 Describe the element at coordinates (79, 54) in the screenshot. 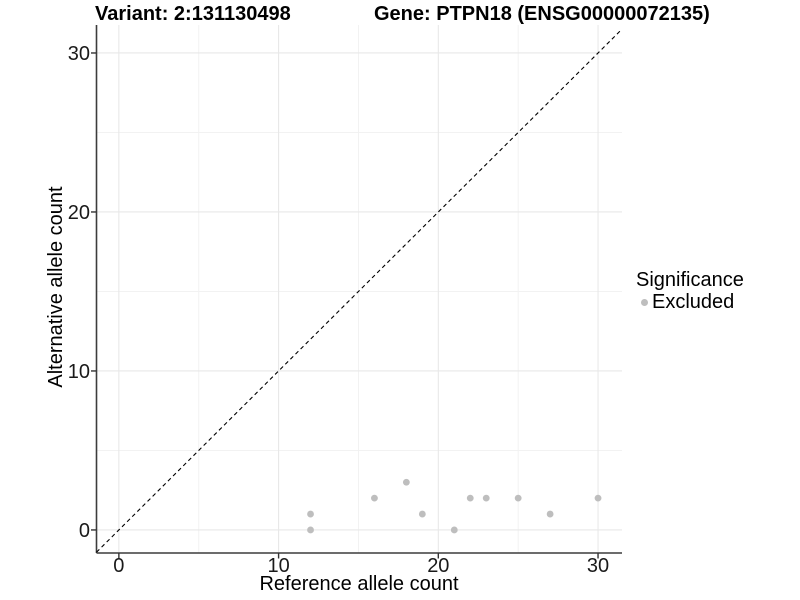

I see `y-tick-label: 30` at that location.